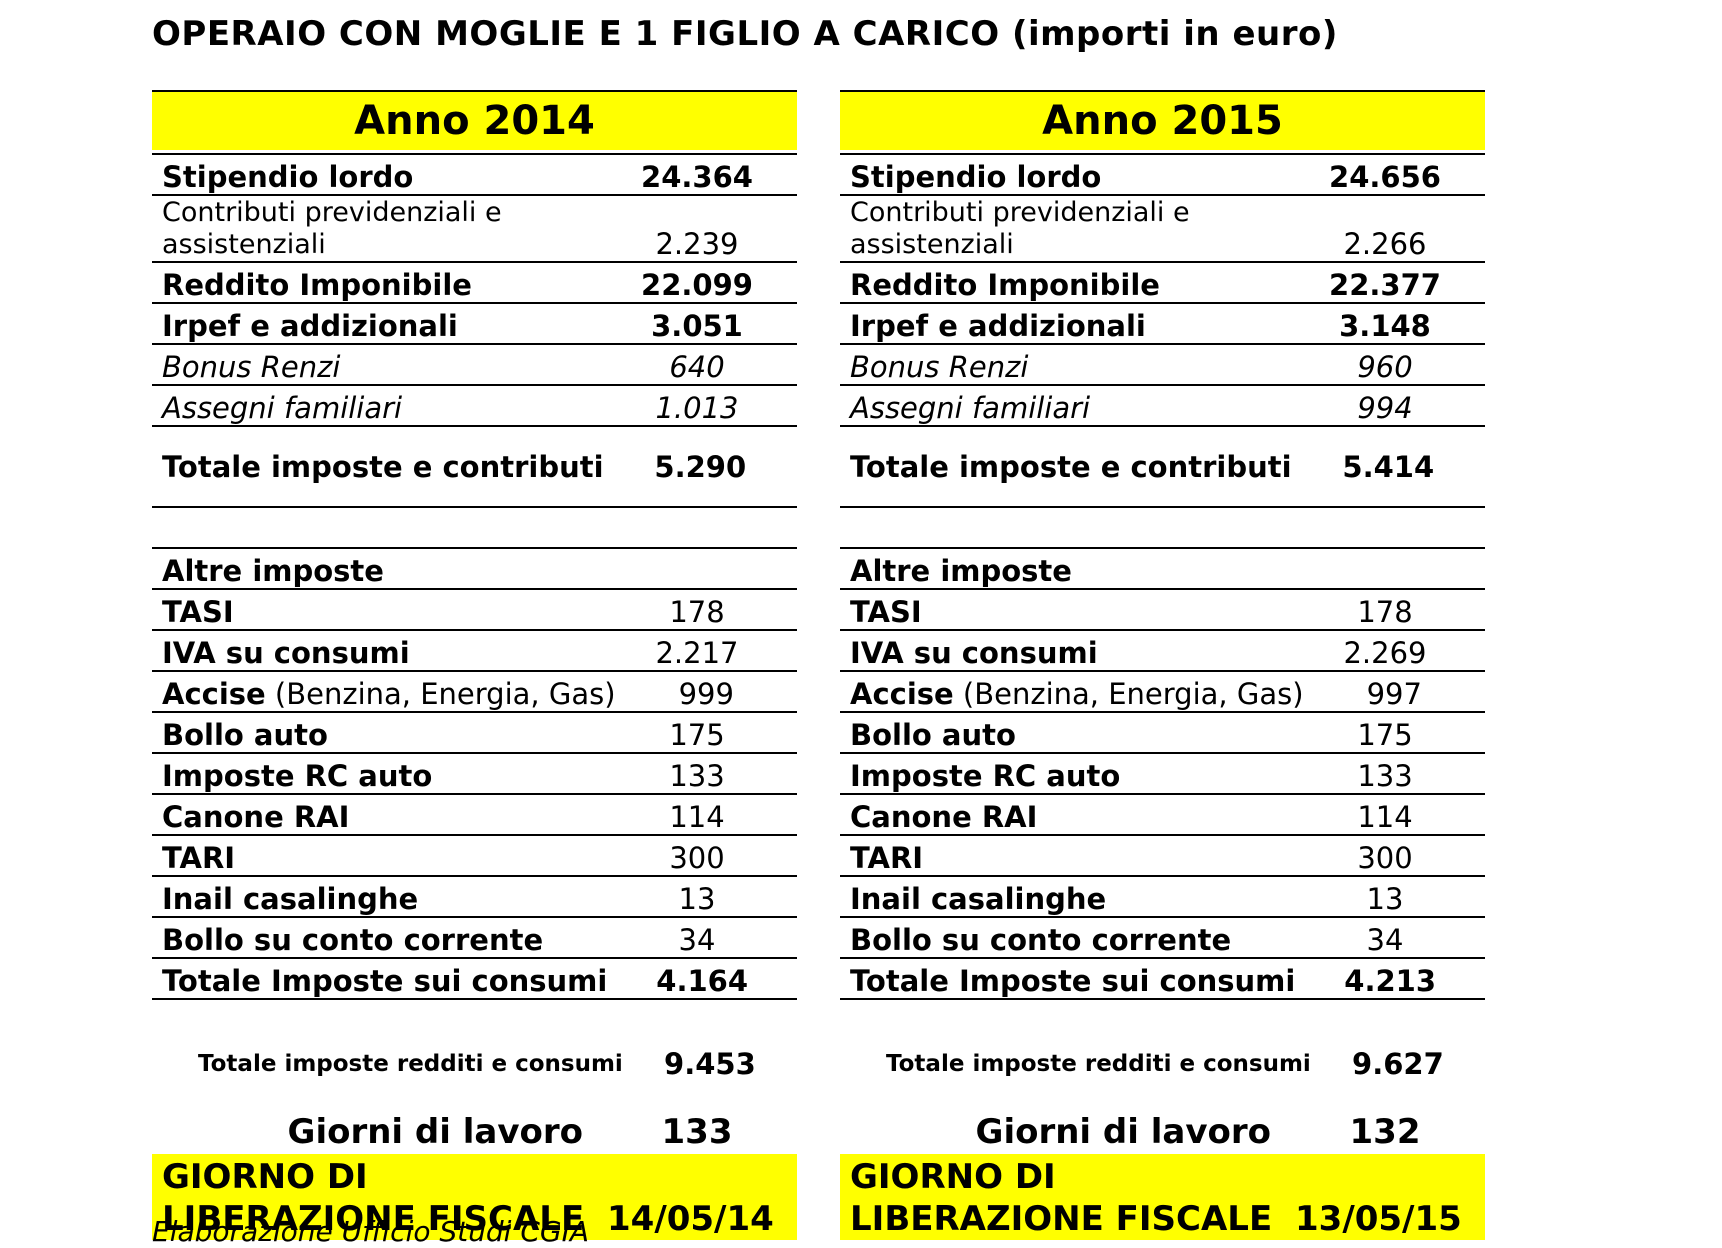 Image resolution: width=1722 pixels, height=1248 pixels. I want to click on liberazione-box: GIORNO DI LIBERAZIONE FISCALE 14/05/14, so click(474, 1197).